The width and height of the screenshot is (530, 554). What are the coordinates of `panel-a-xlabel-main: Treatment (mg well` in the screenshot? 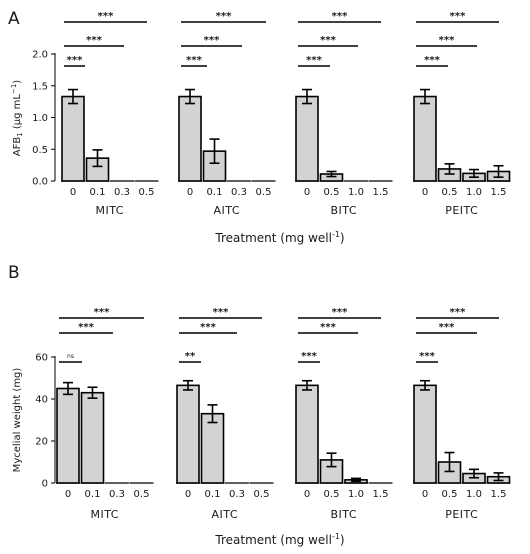 It's located at (273, 238).